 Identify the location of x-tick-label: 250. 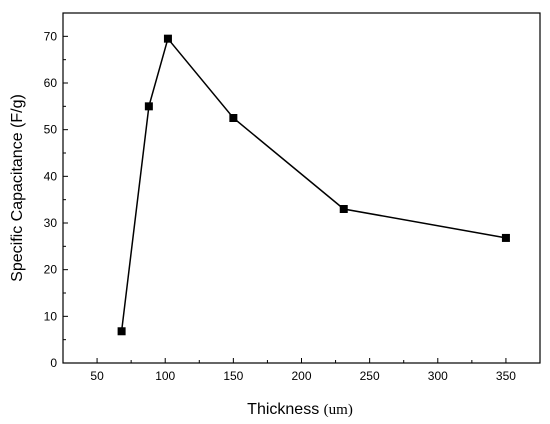
(370, 376).